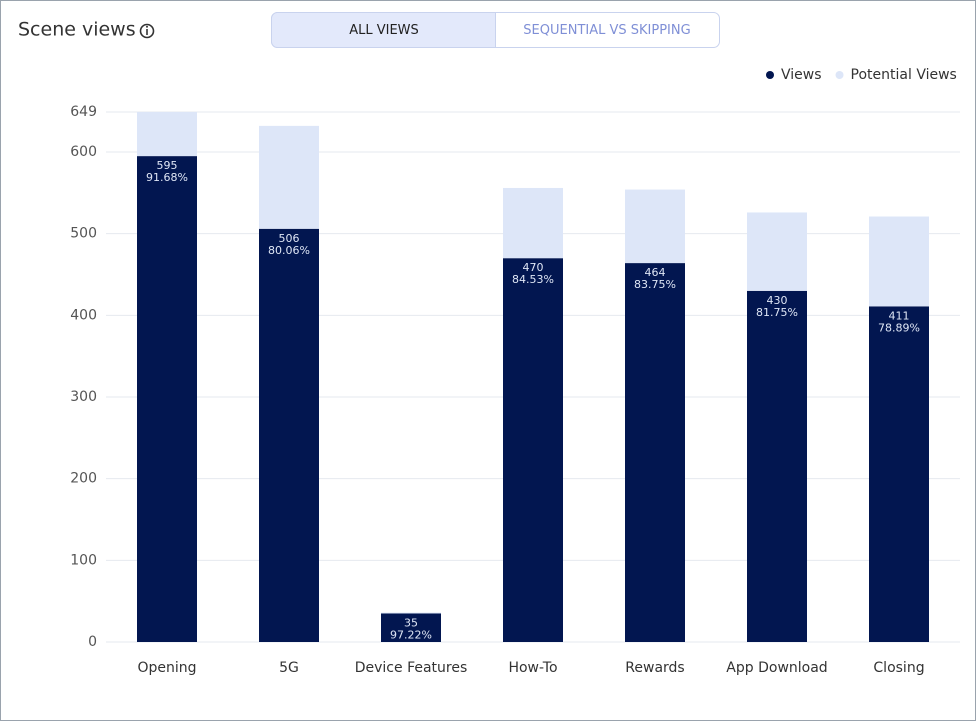 This screenshot has width=976, height=721. What do you see at coordinates (776, 668) in the screenshot?
I see `x-tick-label: App Download` at bounding box center [776, 668].